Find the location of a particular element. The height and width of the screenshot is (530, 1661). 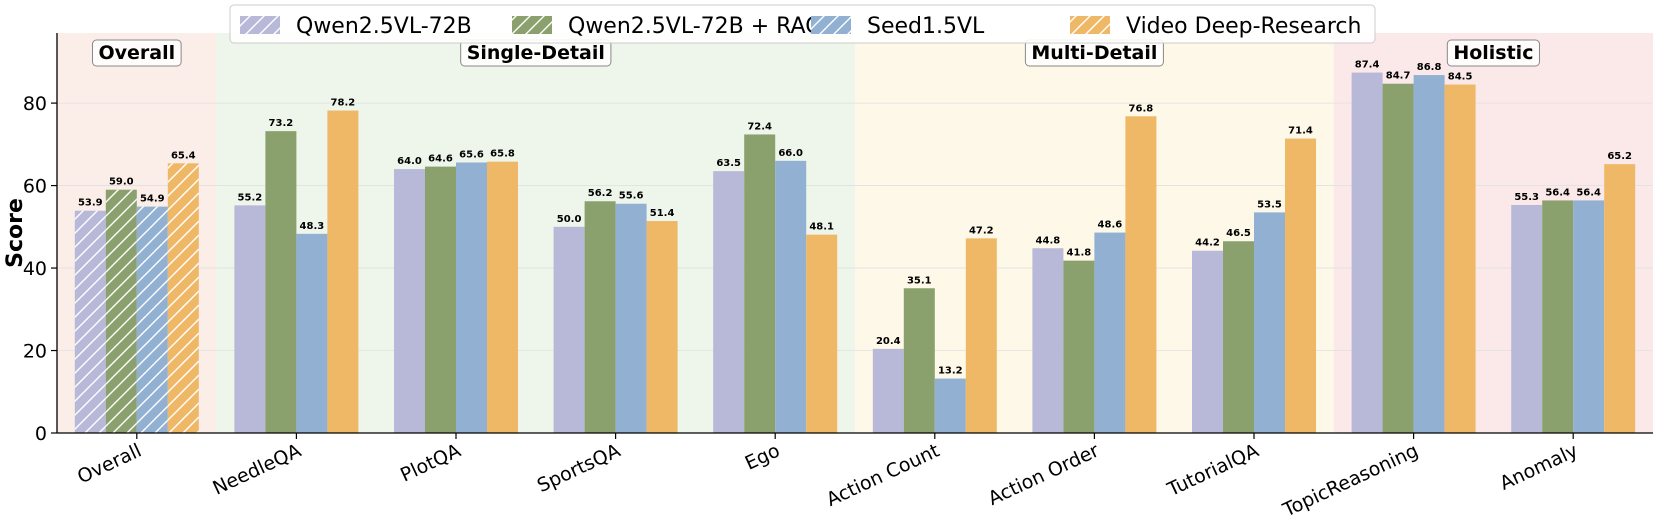

y-tick-label-4: 80 is located at coordinates (35, 104).